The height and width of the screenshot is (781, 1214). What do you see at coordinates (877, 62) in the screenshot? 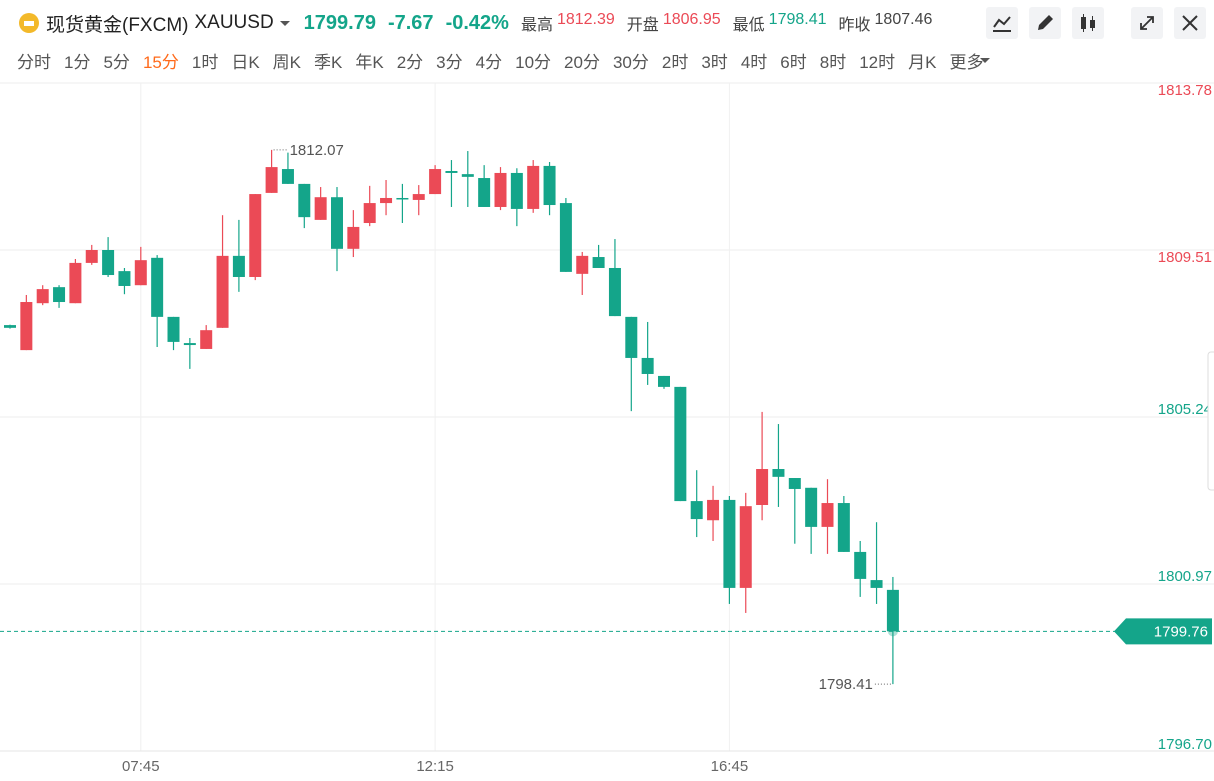
I see `interval-tab: 12时` at bounding box center [877, 62].